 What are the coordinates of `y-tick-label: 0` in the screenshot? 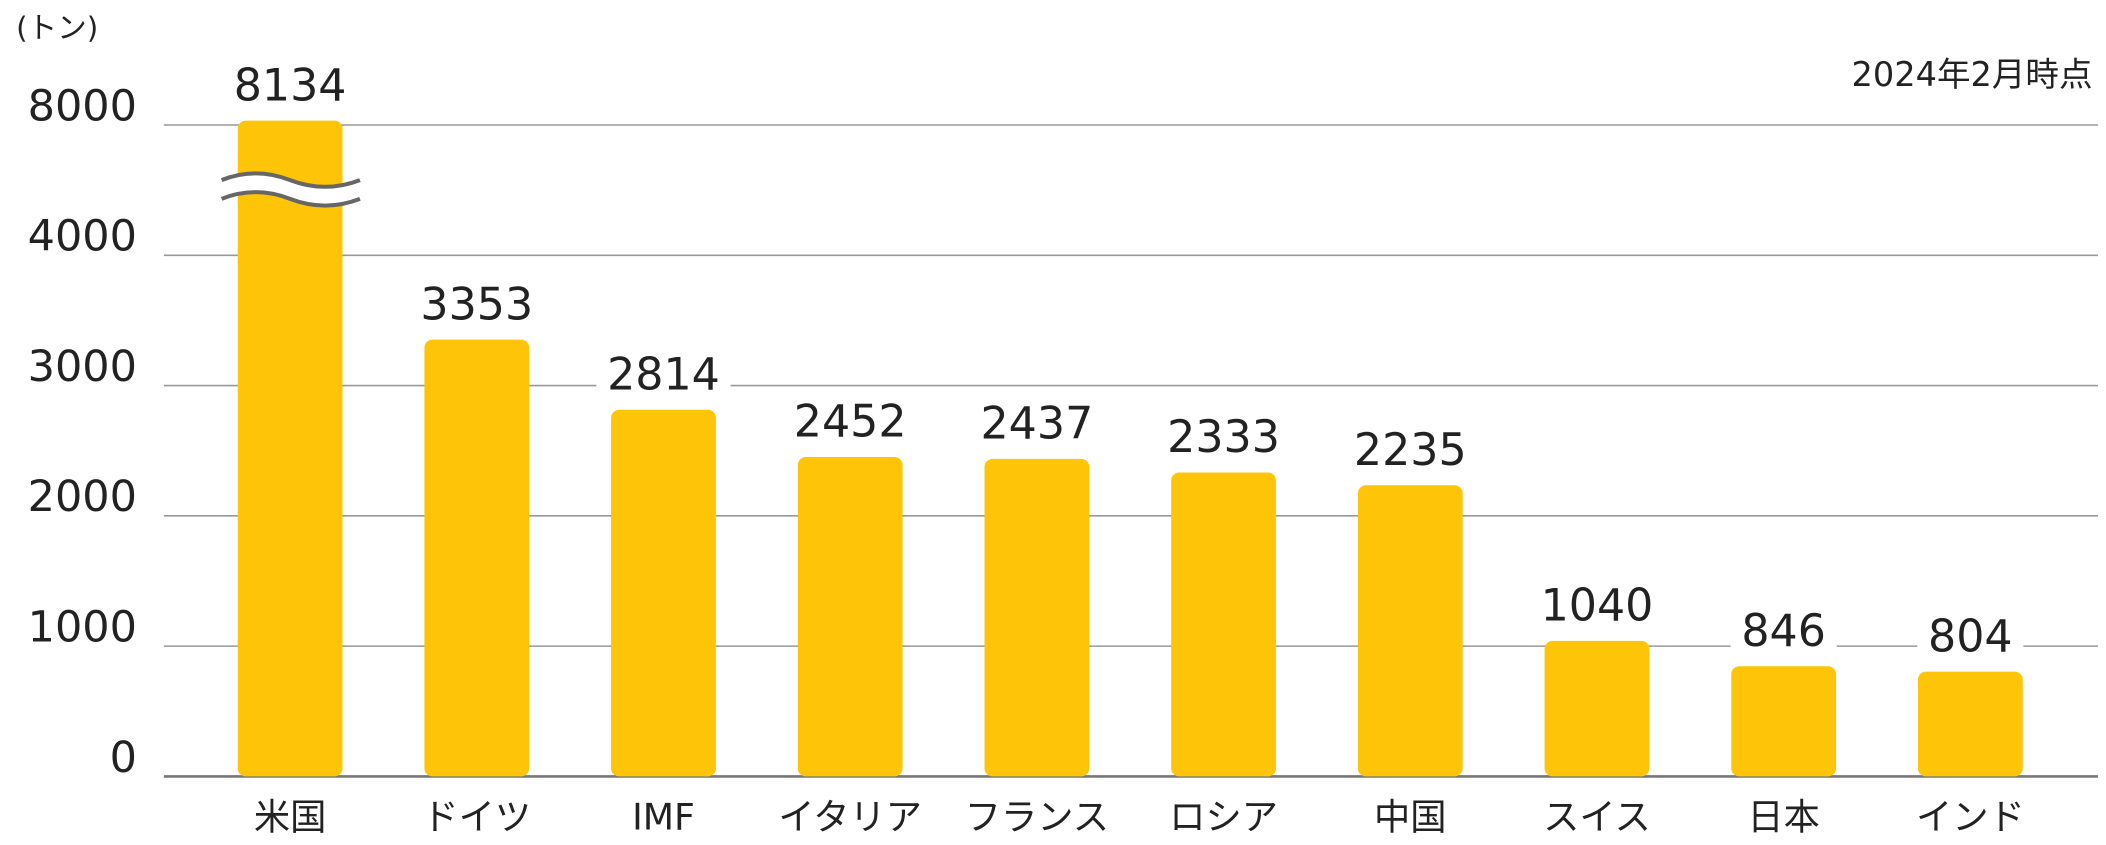 It's located at (123, 758).